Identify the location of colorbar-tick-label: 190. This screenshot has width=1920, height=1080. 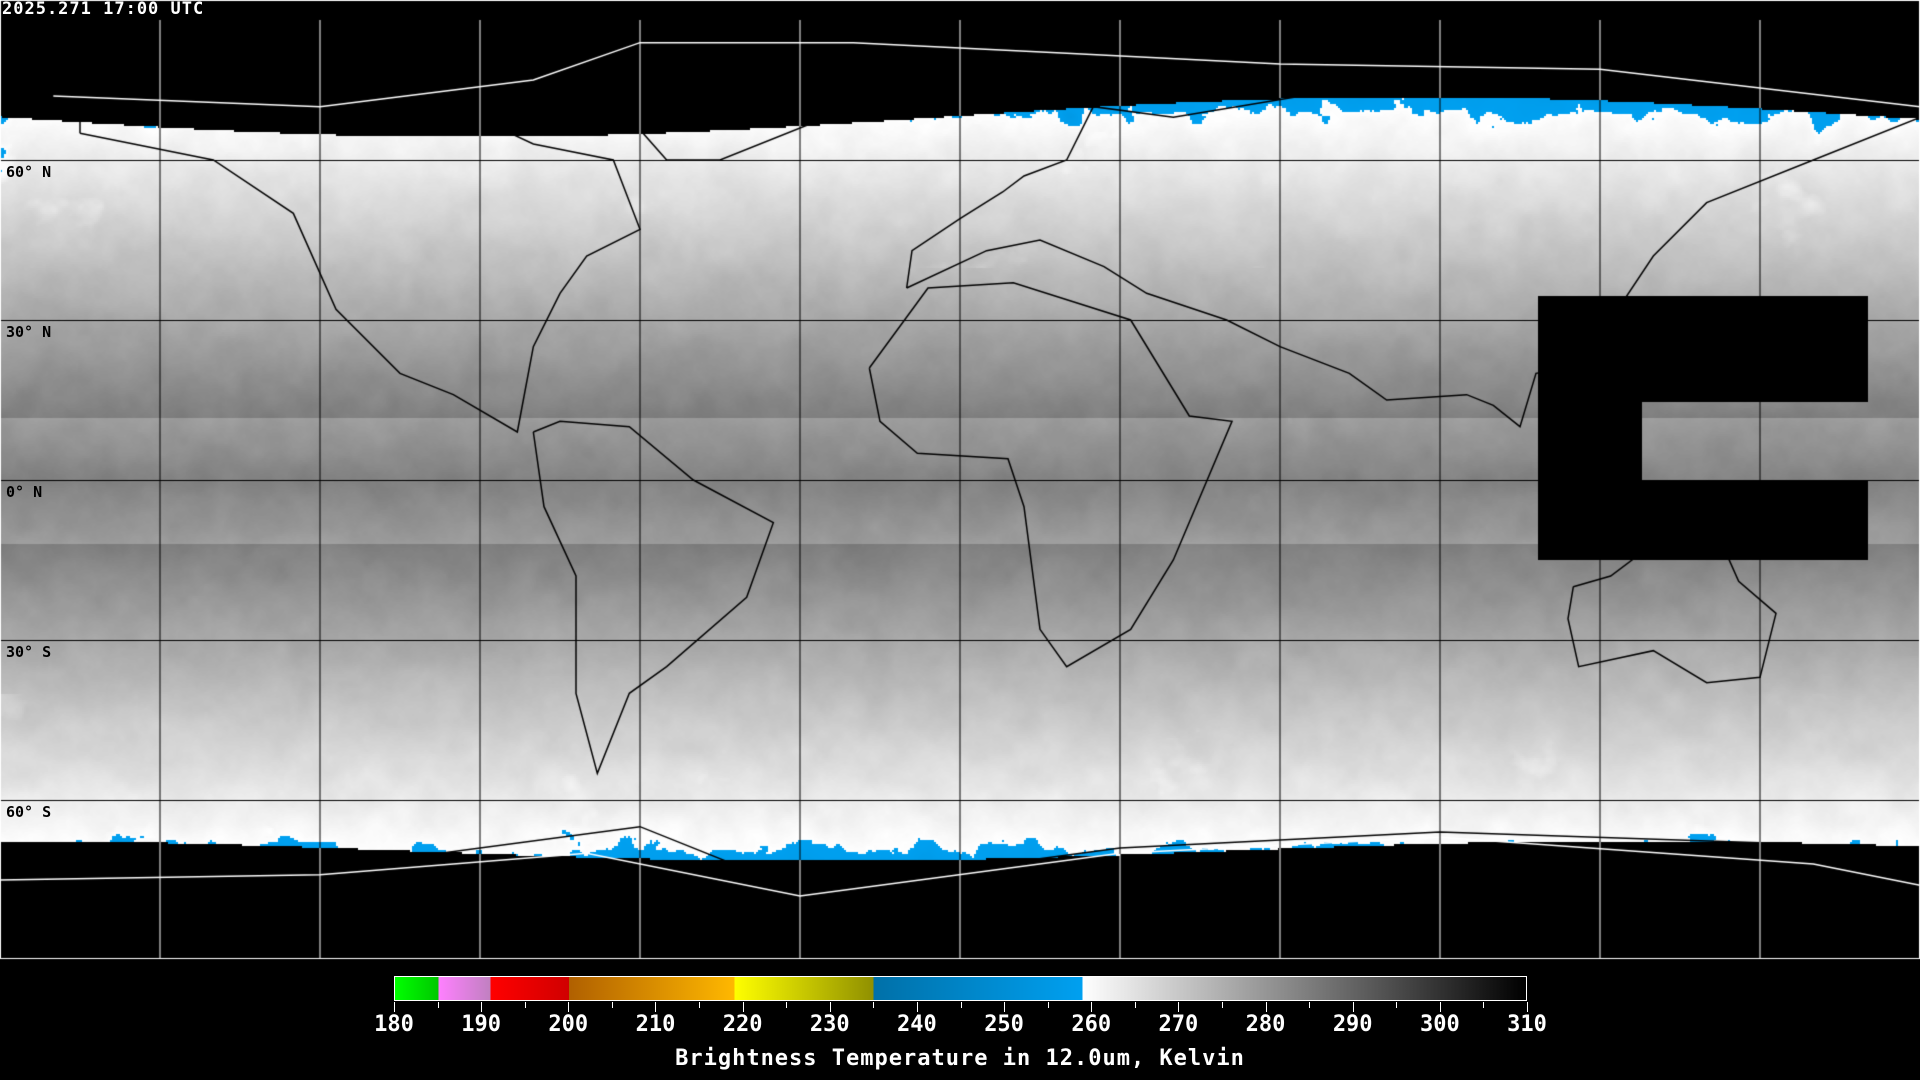
(481, 1024).